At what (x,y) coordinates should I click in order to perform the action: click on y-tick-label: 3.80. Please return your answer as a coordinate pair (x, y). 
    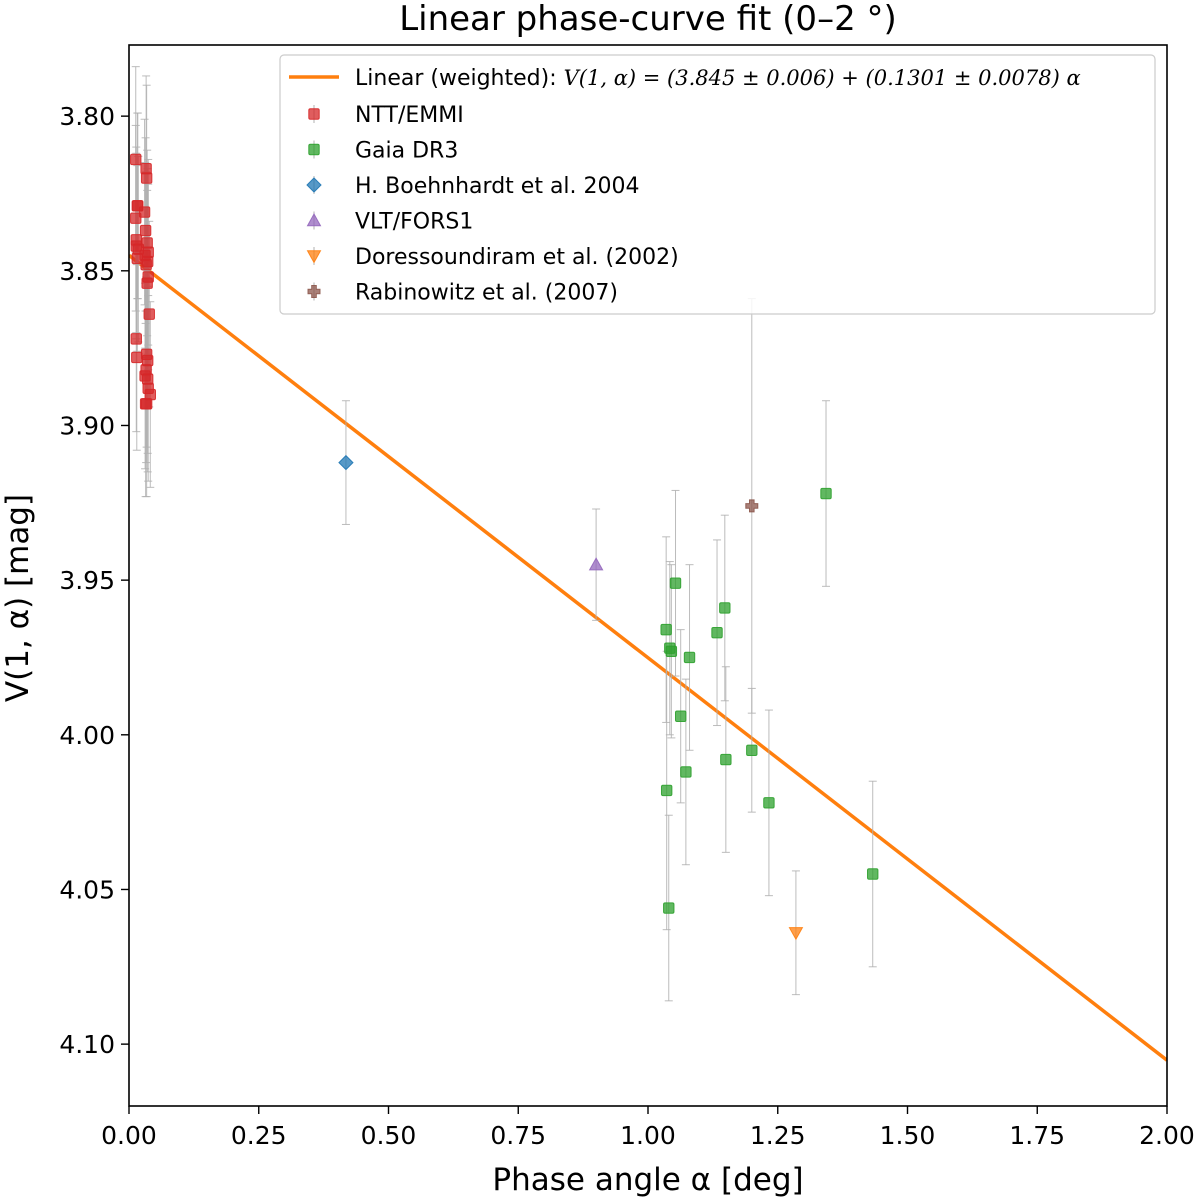
    Looking at the image, I should click on (87, 116).